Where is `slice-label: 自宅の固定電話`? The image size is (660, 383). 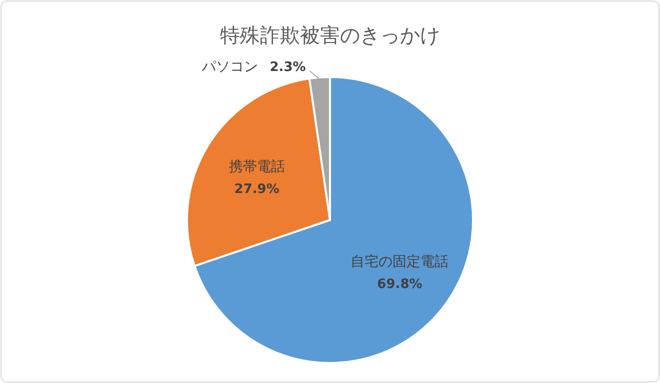 slice-label: 自宅の固定電話 is located at coordinates (399, 262).